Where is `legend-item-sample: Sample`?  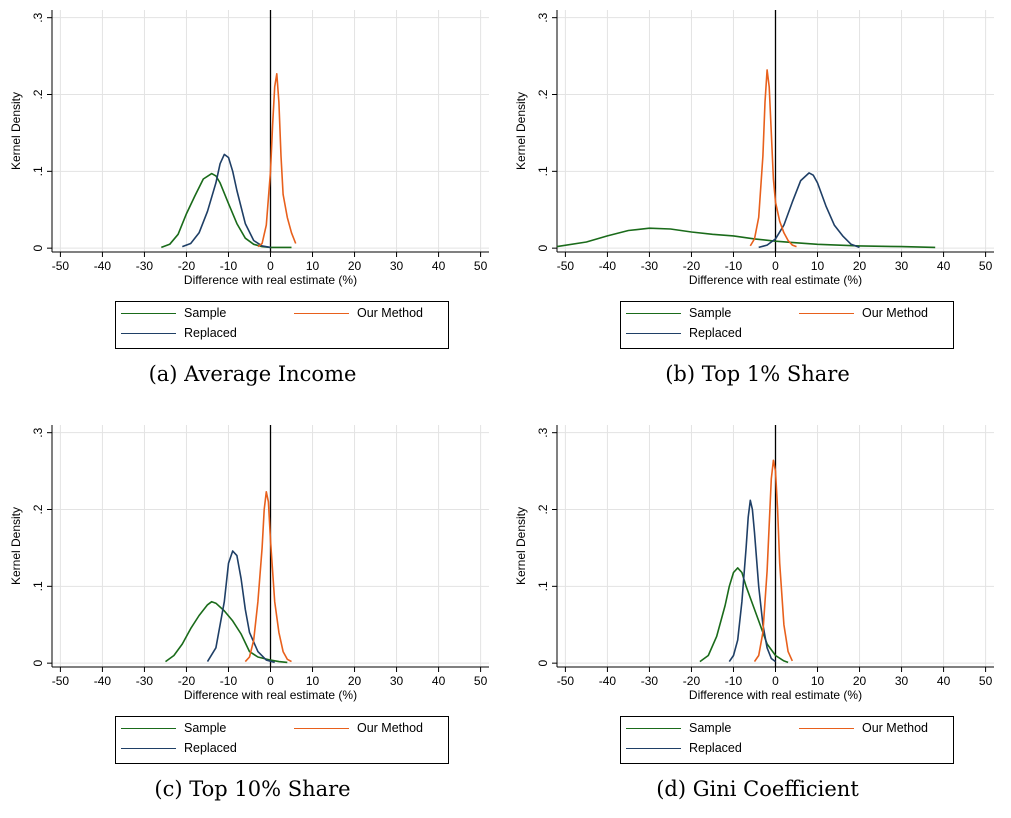 legend-item-sample: Sample is located at coordinates (678, 728).